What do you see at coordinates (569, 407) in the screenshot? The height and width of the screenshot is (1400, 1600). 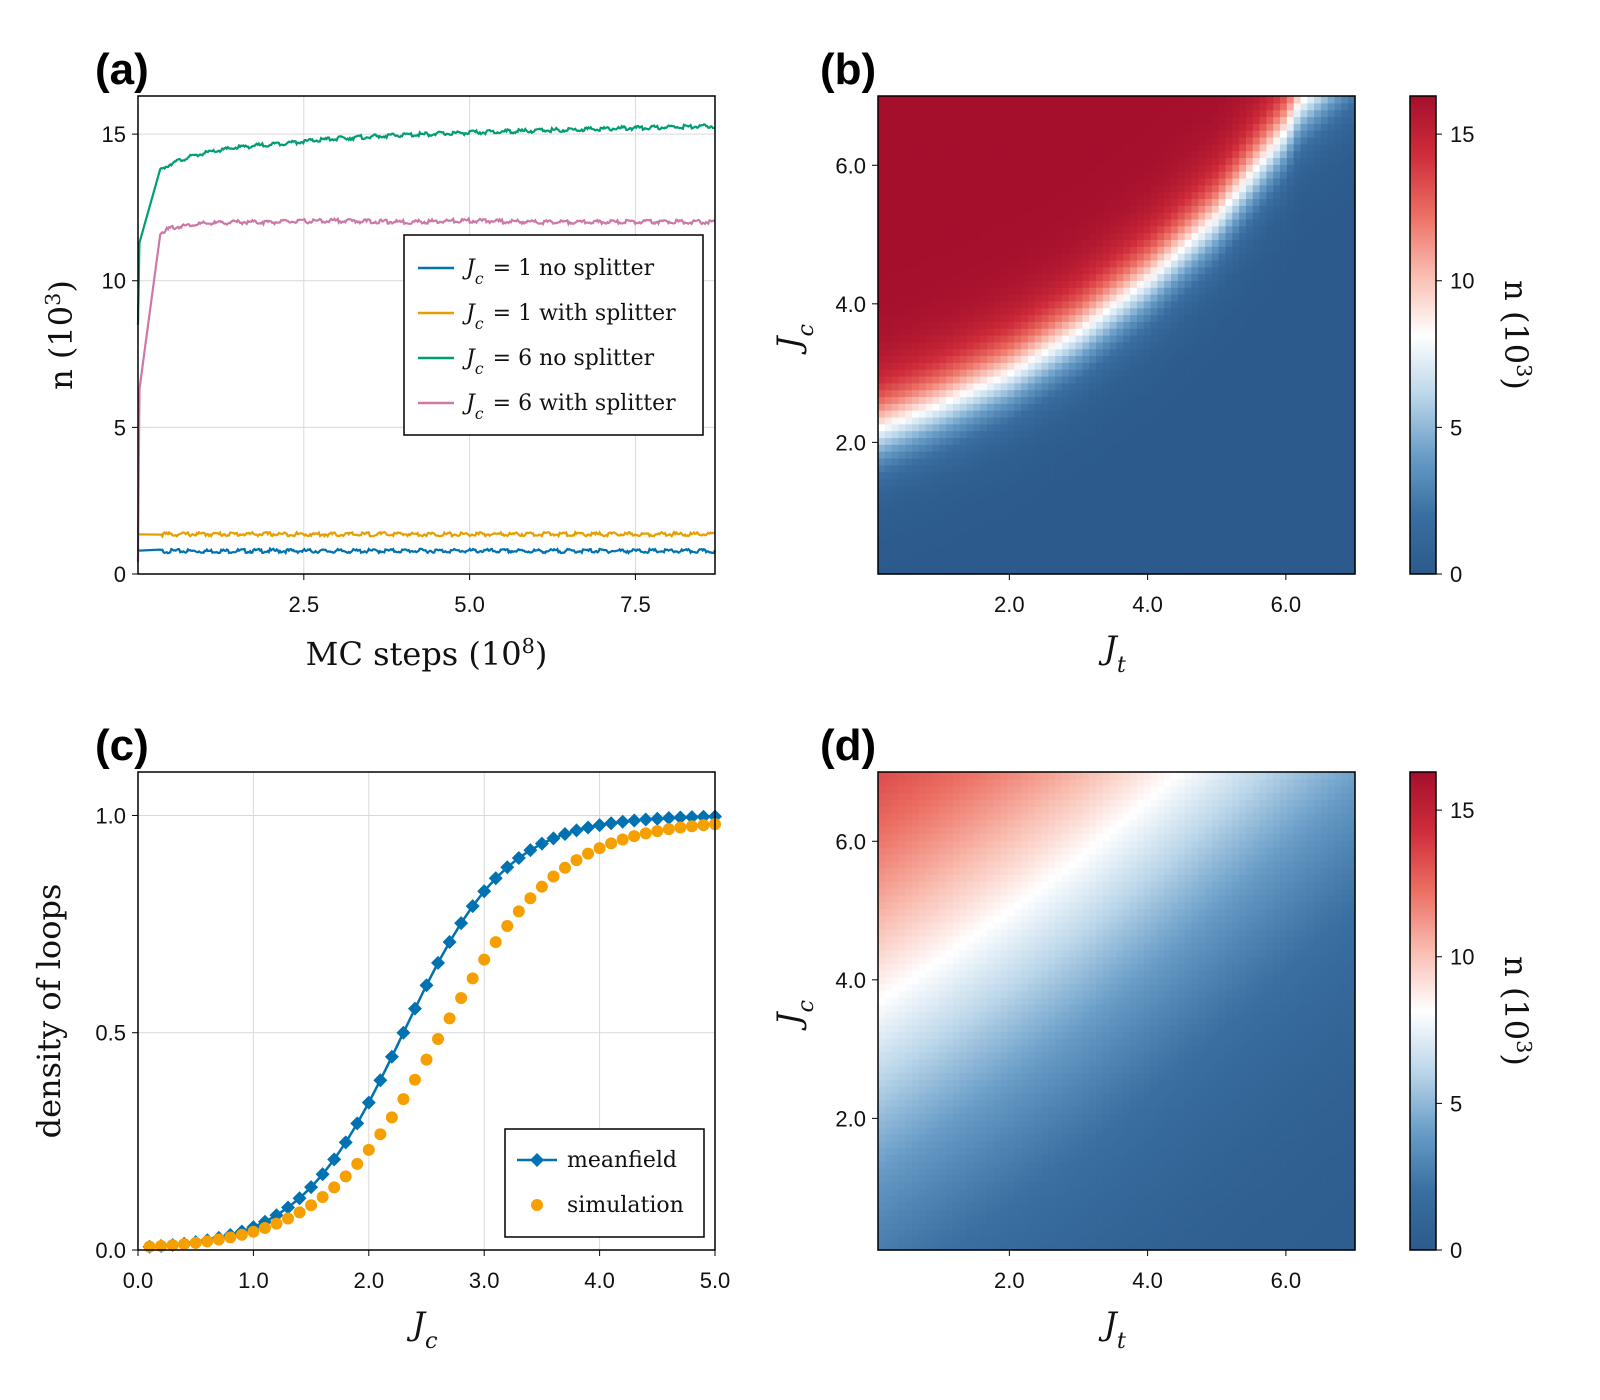 I see `legend-entry: Jc = 6 with splitter` at bounding box center [569, 407].